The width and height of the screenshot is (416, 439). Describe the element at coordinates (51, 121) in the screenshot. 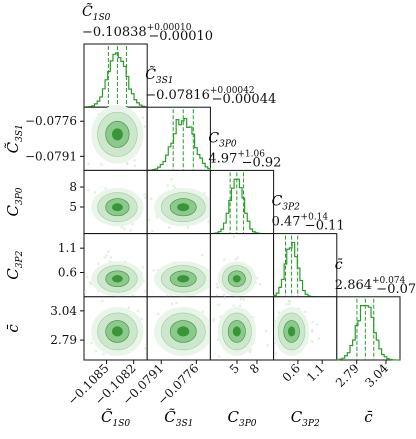

I see `y-tick-label: −0.0776` at that location.